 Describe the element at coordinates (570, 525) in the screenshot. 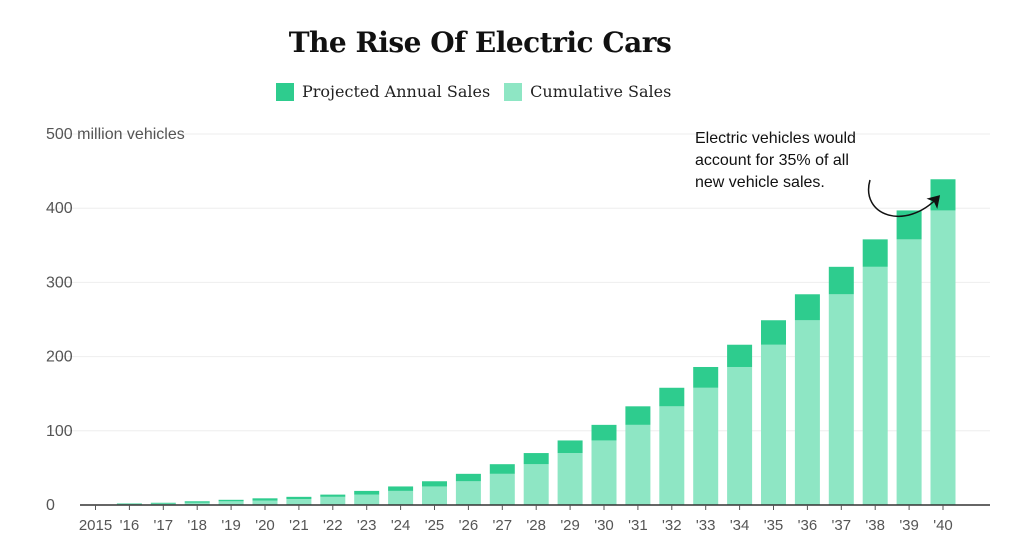

I see `x-tick-label: '29` at that location.